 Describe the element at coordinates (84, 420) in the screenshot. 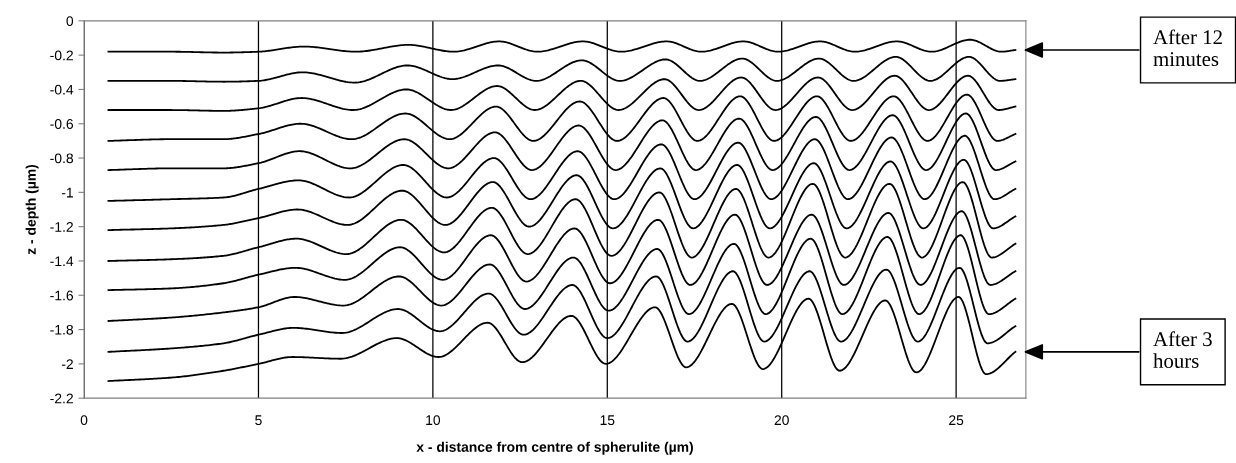

I see `x-tick-label: 0` at that location.